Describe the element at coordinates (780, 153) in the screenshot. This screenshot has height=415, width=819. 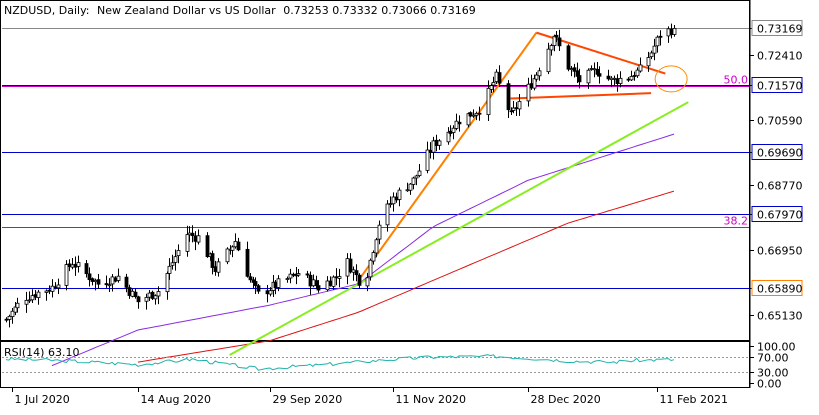
I see `price-label-4: 0.69690` at that location.